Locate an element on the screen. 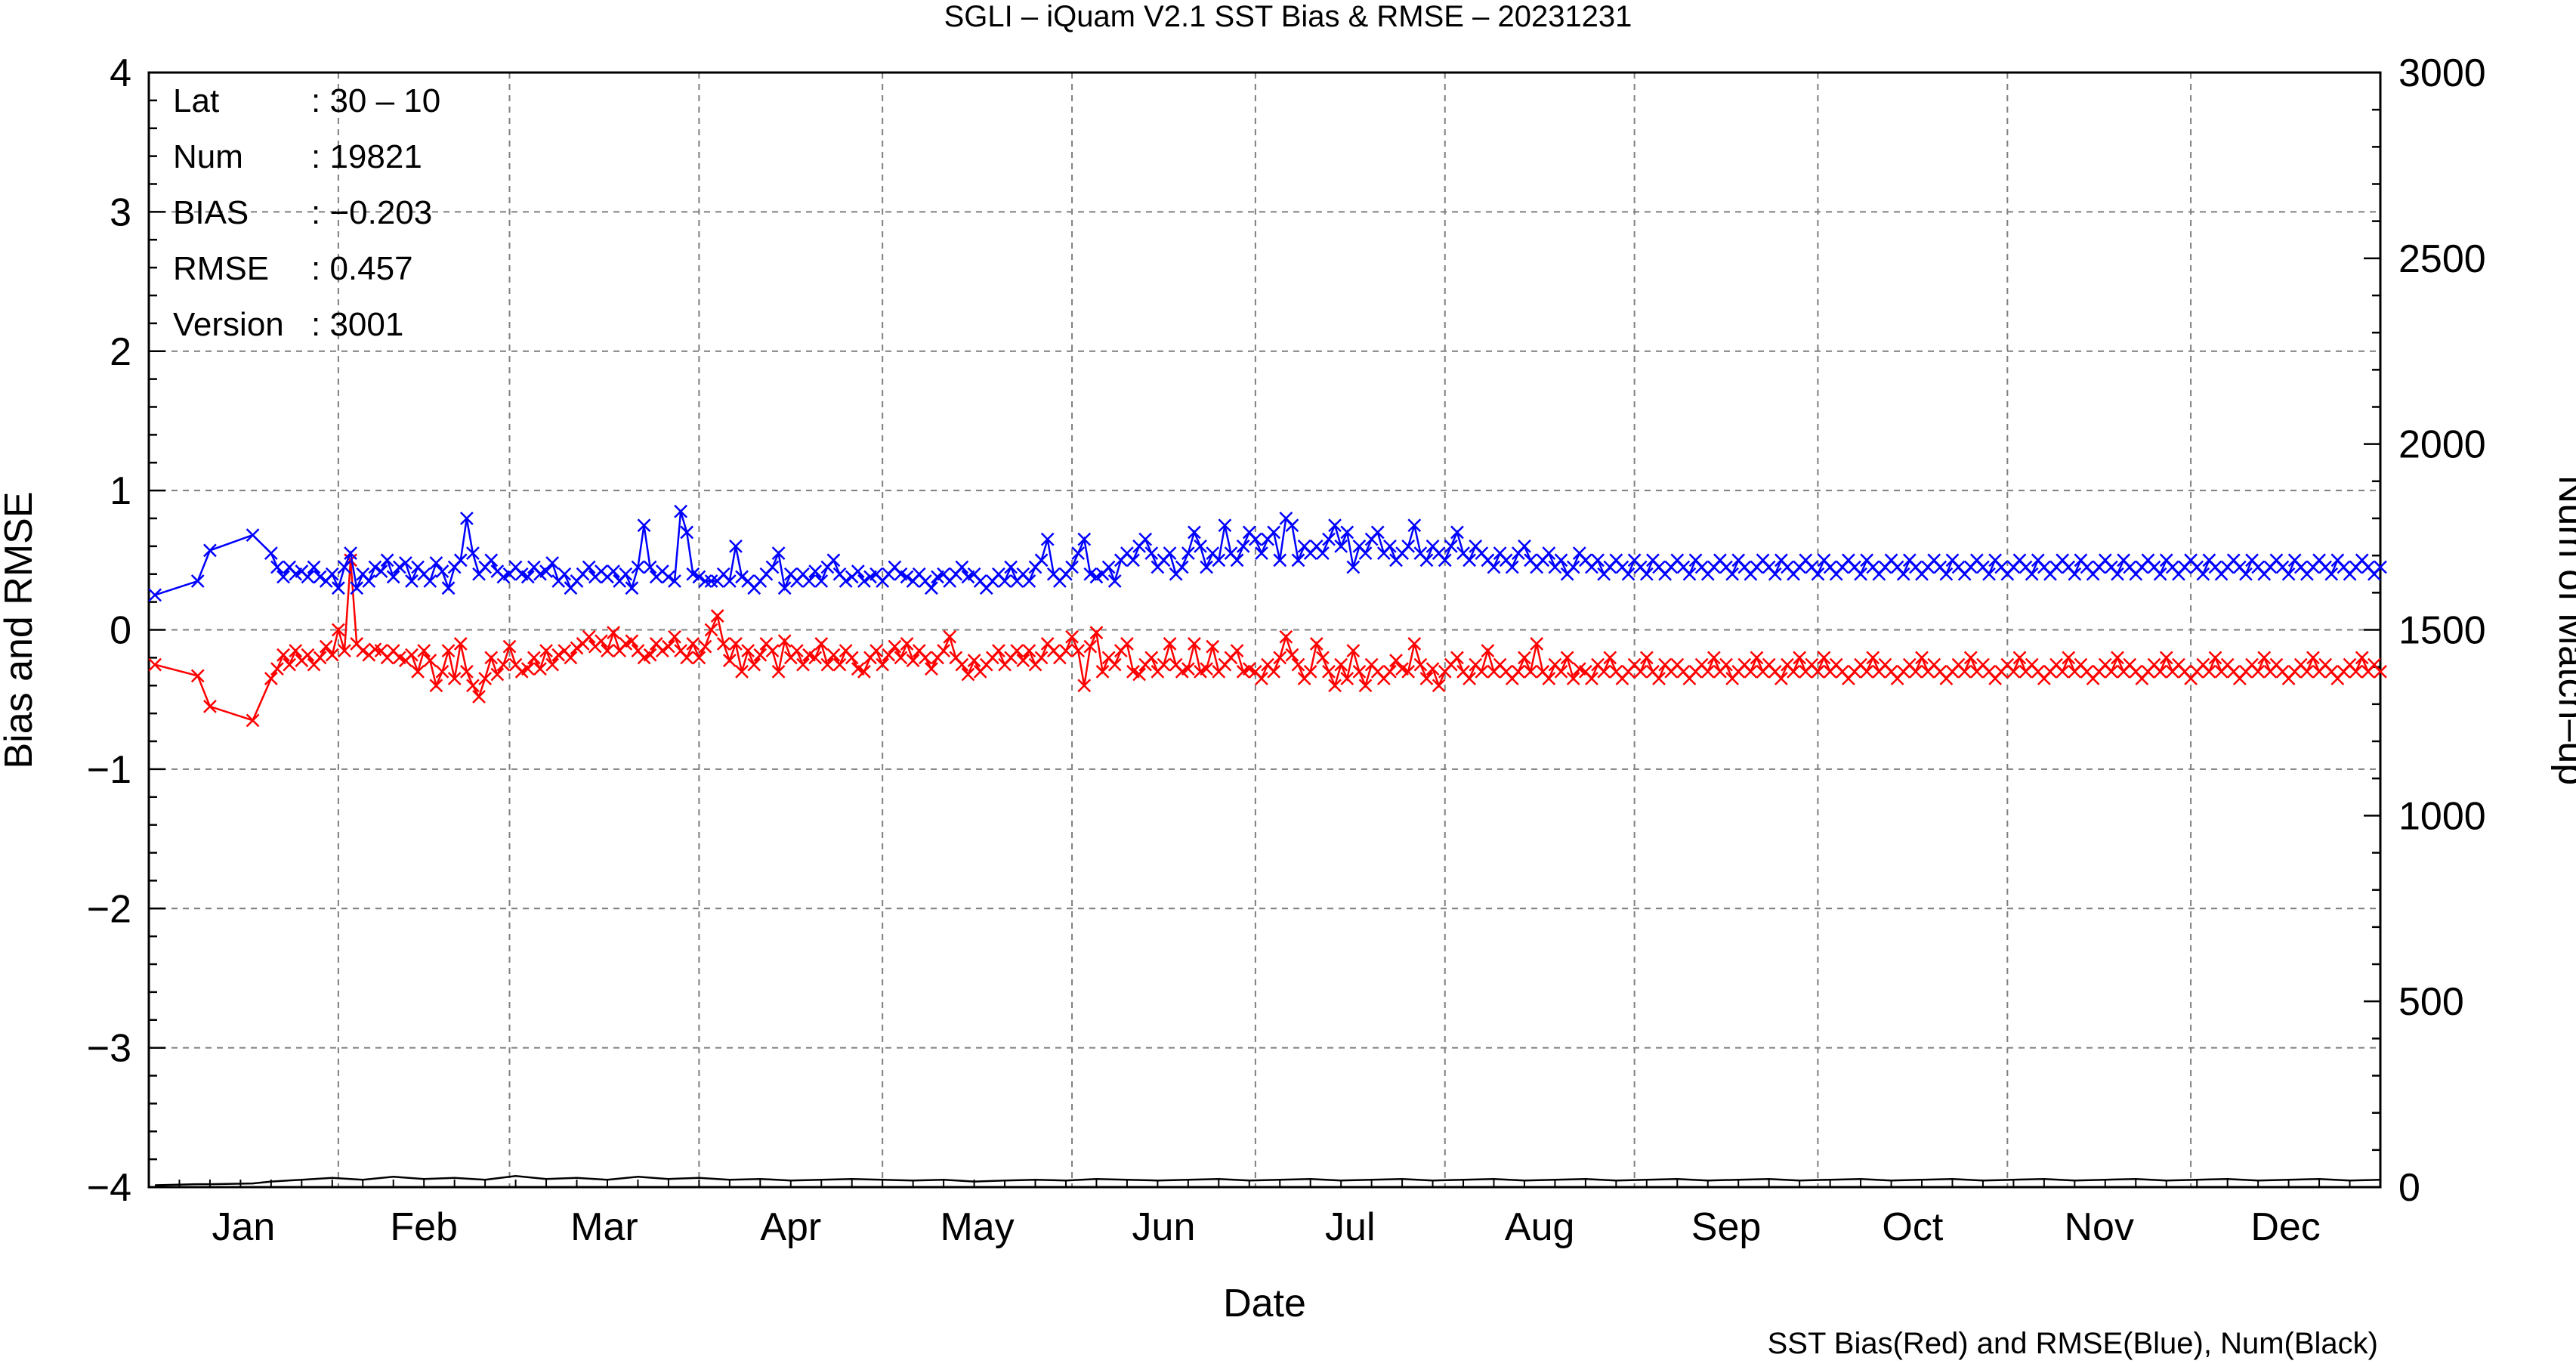 Image resolution: width=2576 pixels, height=1370 pixels. x-axis-label: Date is located at coordinates (1264, 1303).